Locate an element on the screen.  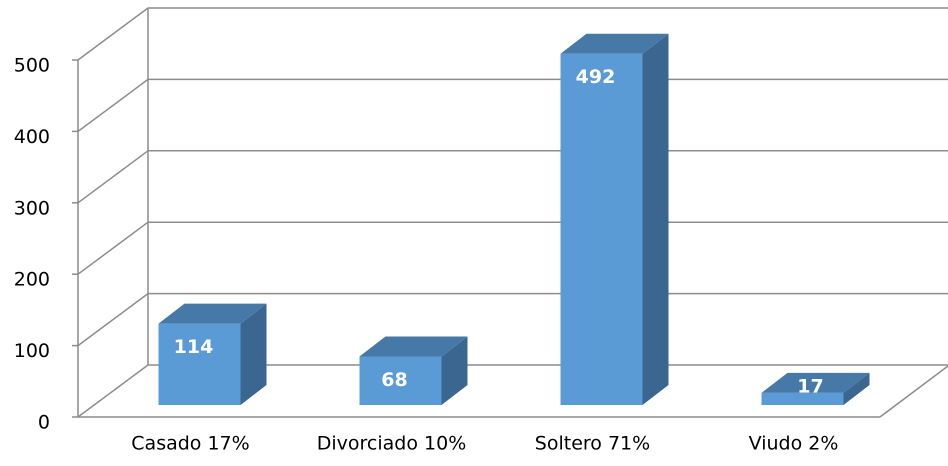
floor-right-edge is located at coordinates (913, 391).